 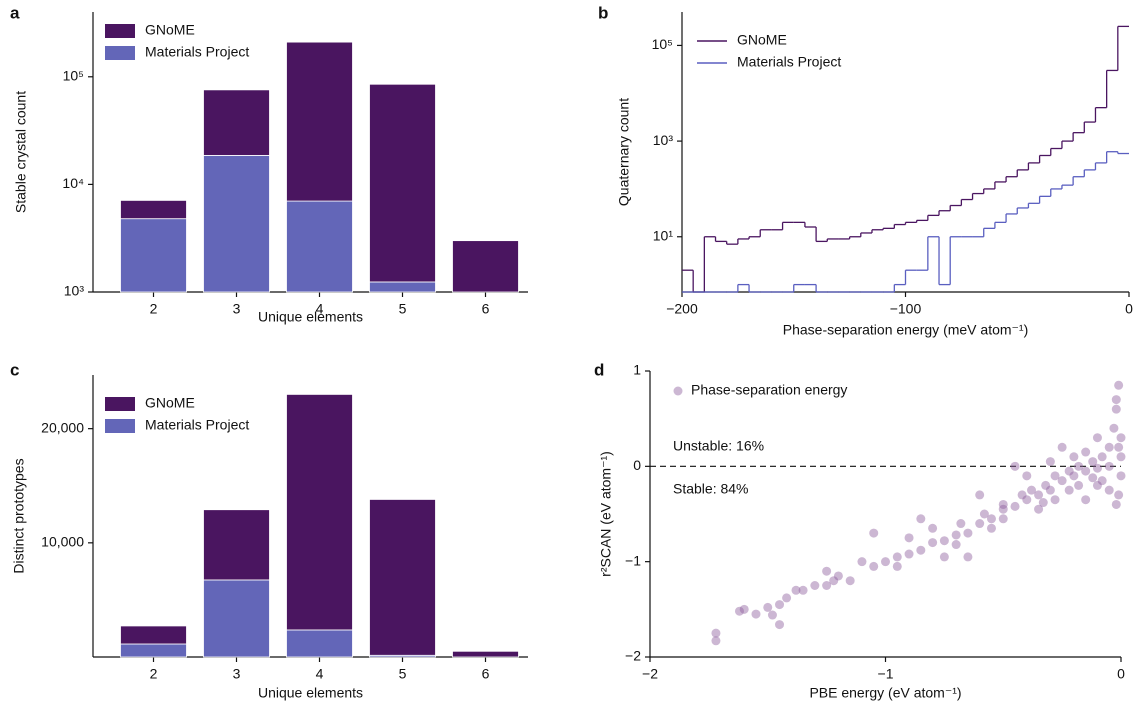 What do you see at coordinates (74, 291) in the screenshot?
I see `y-tick-label: 10³` at bounding box center [74, 291].